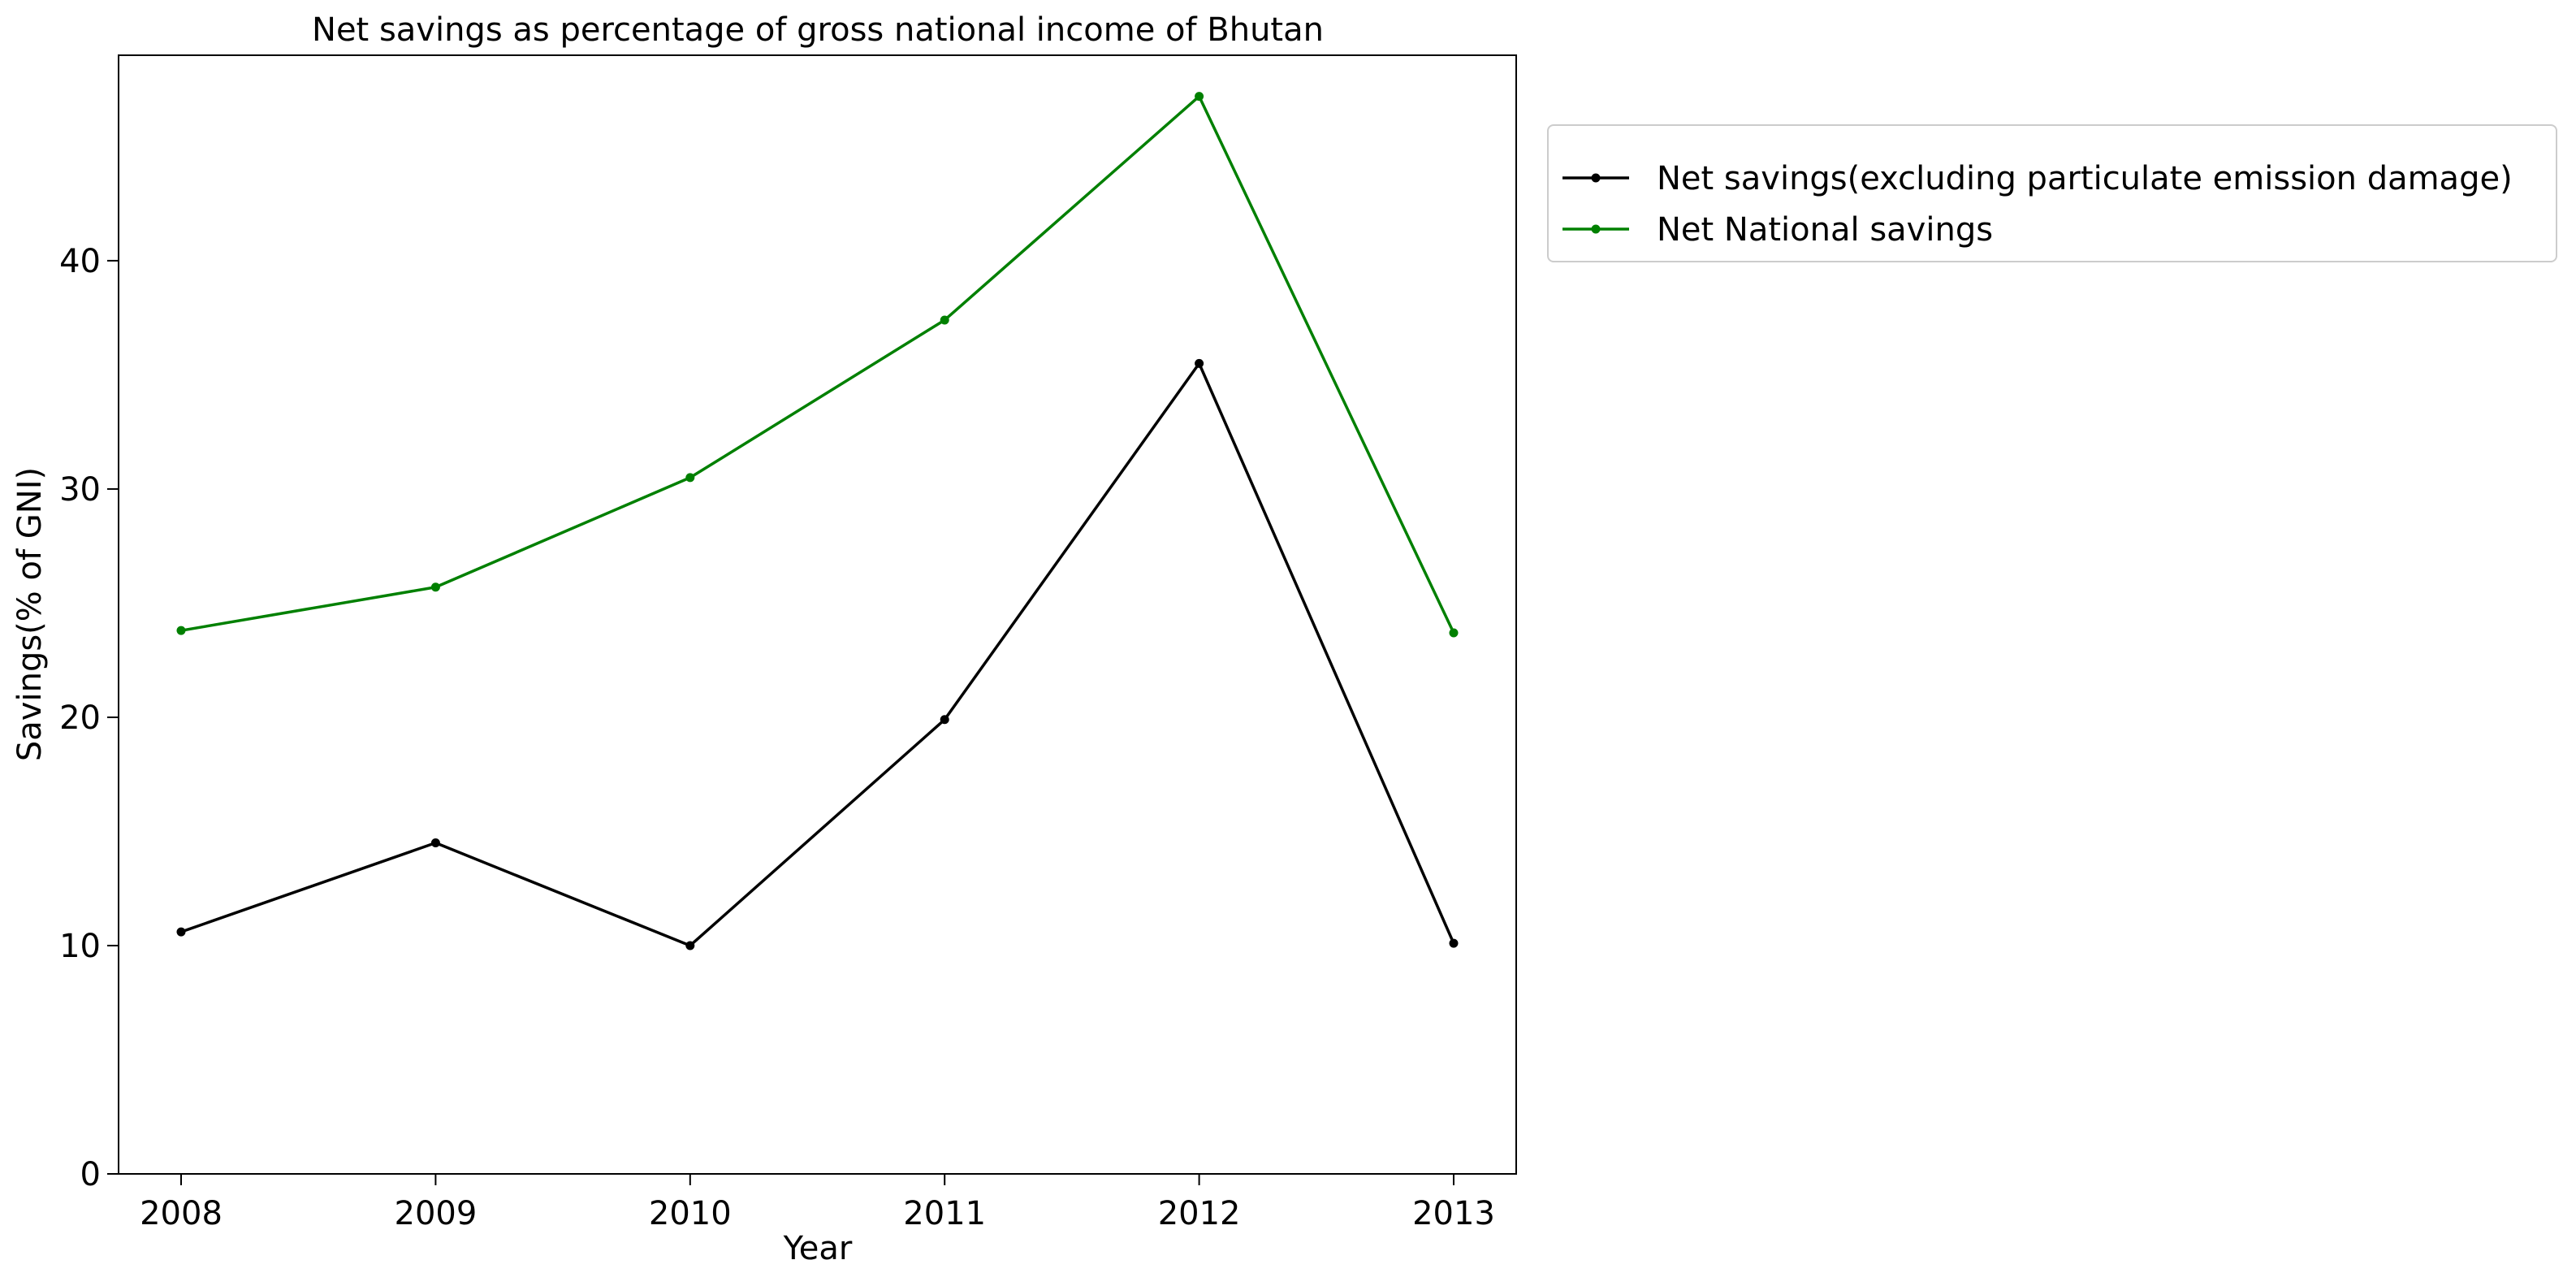 The image size is (2576, 1286). I want to click on legend-frame, so click(2052, 193).